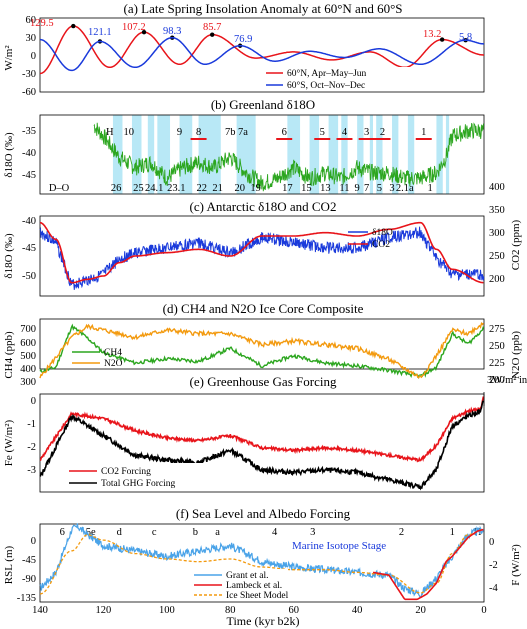 The width and height of the screenshot is (527, 629). What do you see at coordinates (344, 188) in the screenshot?
I see `interstadial-label: 11` at bounding box center [344, 188].